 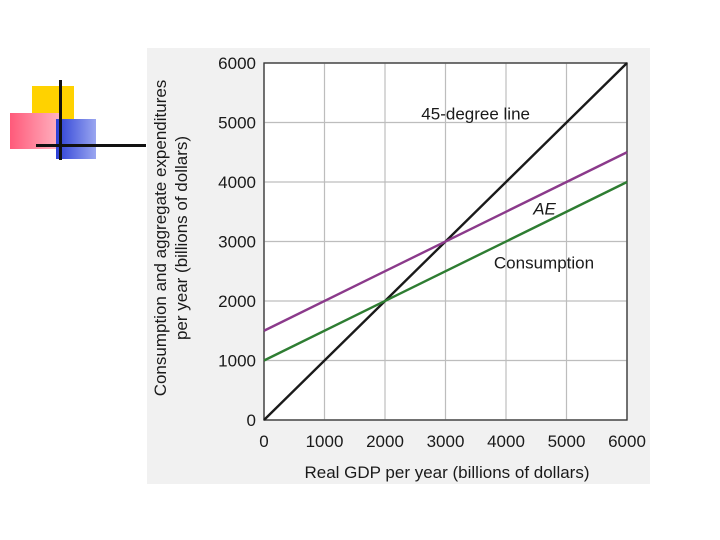 What do you see at coordinates (35, 131) in the screenshot?
I see `deco-pink-square` at bounding box center [35, 131].